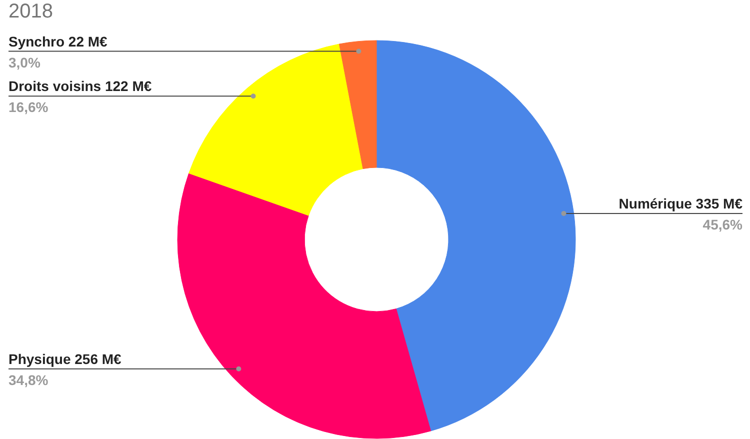 This screenshot has width=750, height=439. Describe the element at coordinates (24, 62) in the screenshot. I see `data-label: 3,0%` at that location.